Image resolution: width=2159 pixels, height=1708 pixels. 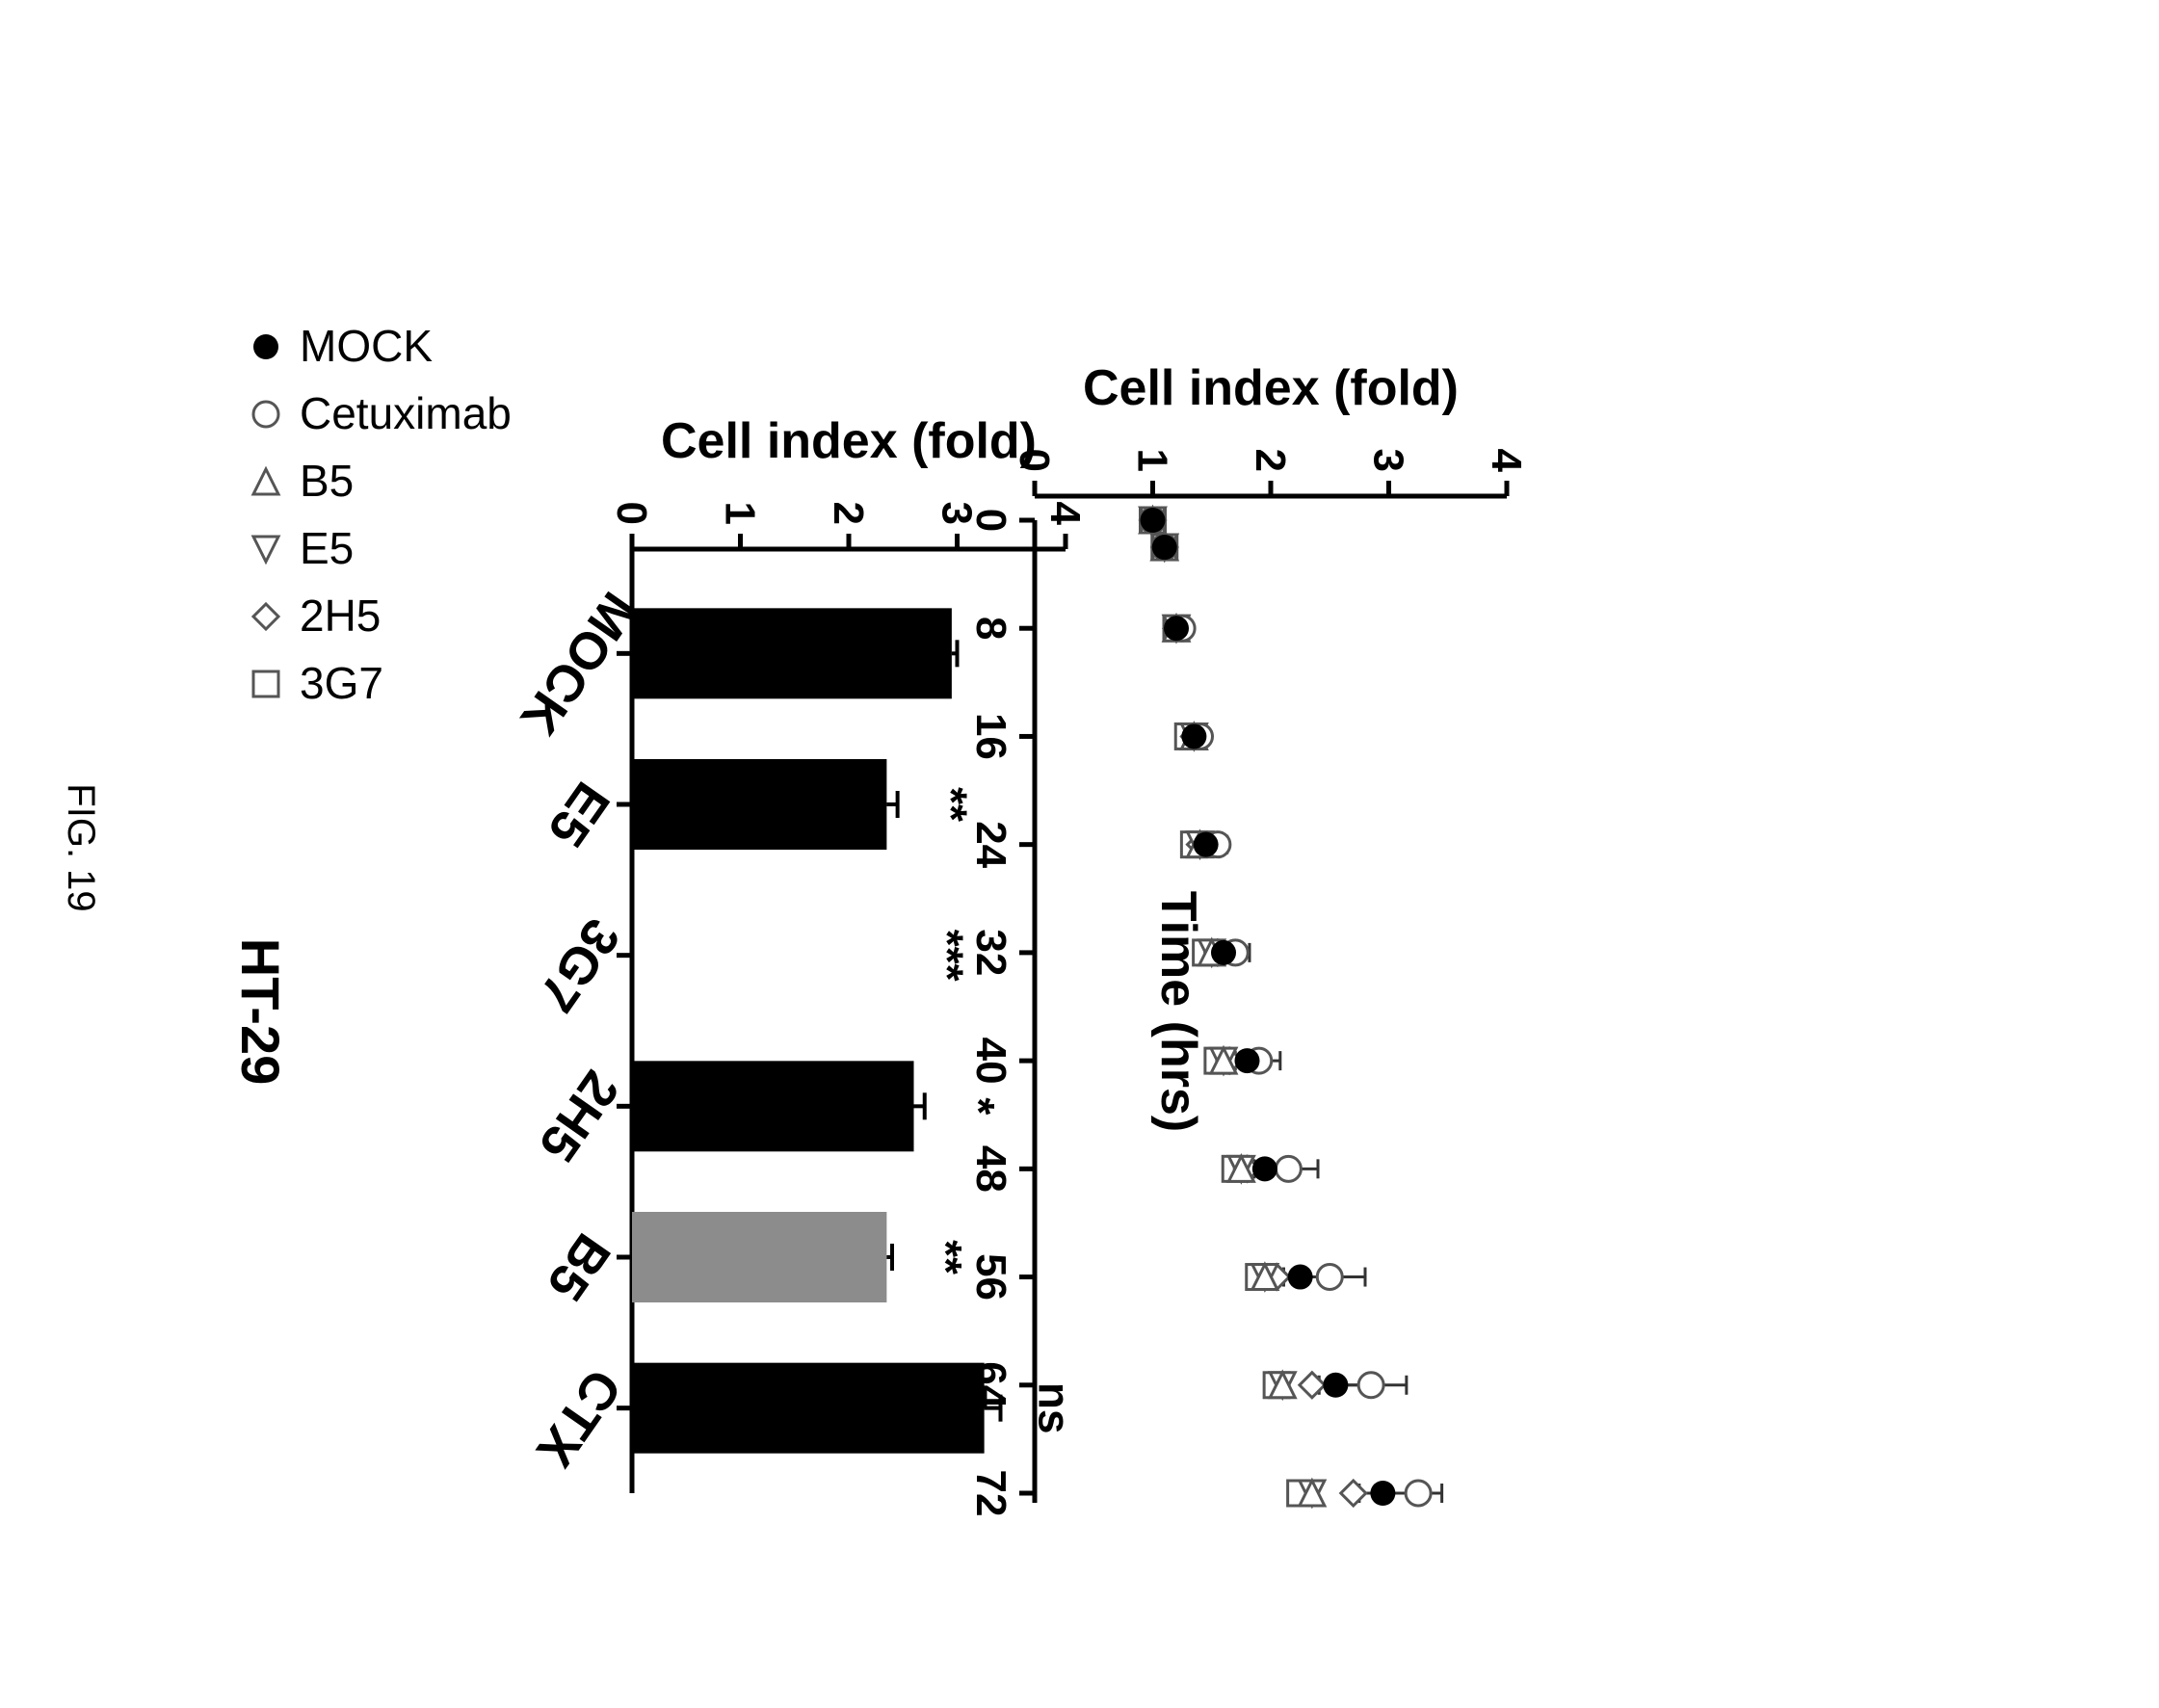 I want to click on legend-label: 2H5, so click(x=340, y=616).